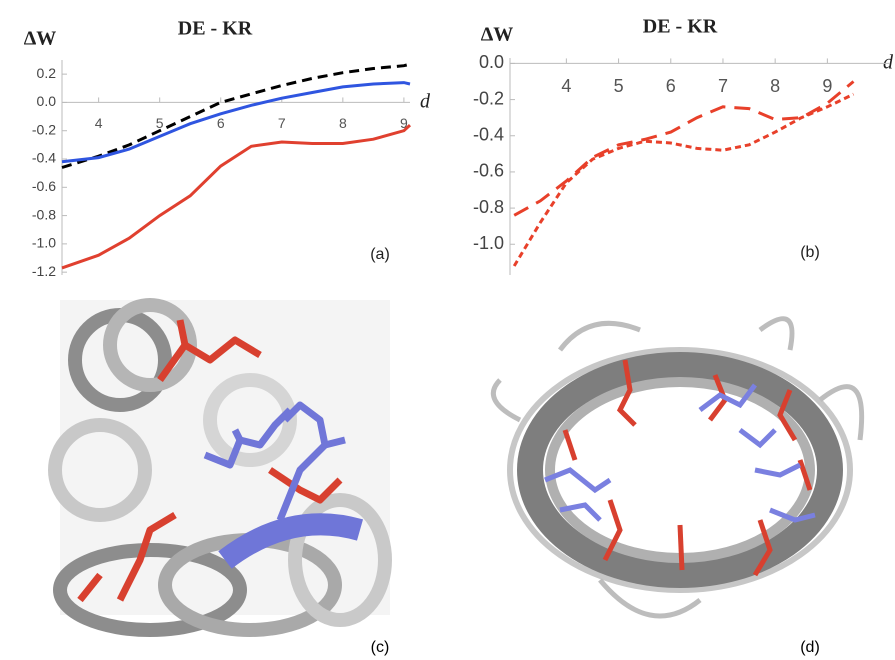 The image size is (895, 660). I want to click on panel-label: (b), so click(810, 252).